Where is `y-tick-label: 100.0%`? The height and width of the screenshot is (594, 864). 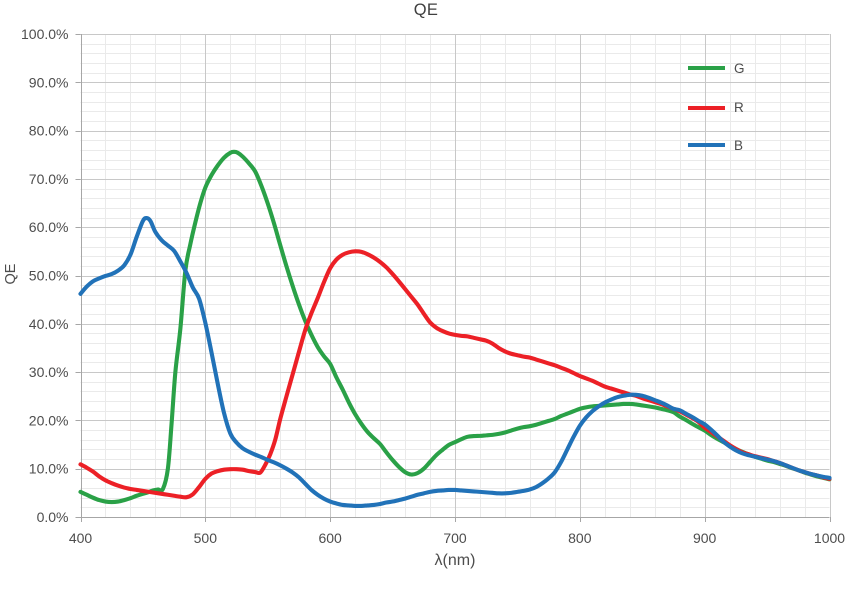 y-tick-label: 100.0% is located at coordinates (44, 34).